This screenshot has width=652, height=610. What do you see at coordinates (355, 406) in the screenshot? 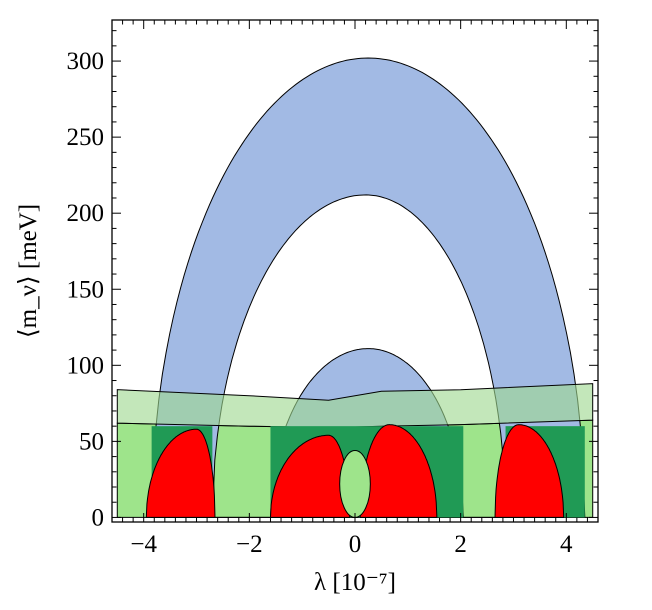
I see `green-band-upper` at bounding box center [355, 406].